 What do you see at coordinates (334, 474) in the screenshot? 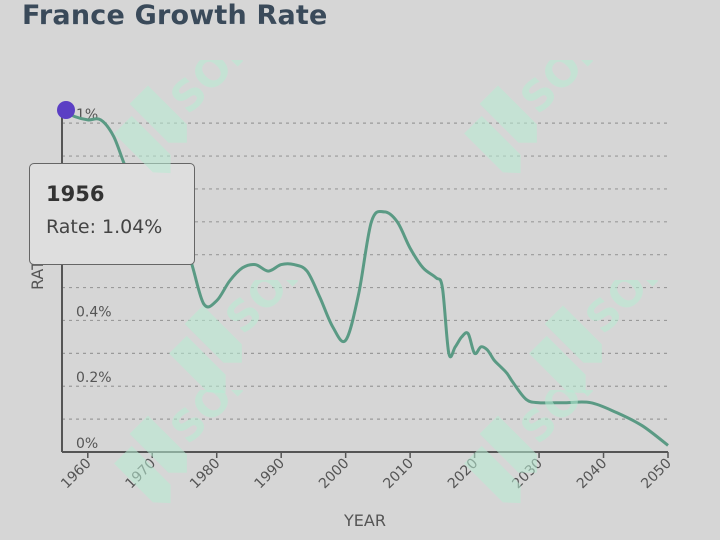
I see `x-tick-label: 2000` at bounding box center [334, 474].